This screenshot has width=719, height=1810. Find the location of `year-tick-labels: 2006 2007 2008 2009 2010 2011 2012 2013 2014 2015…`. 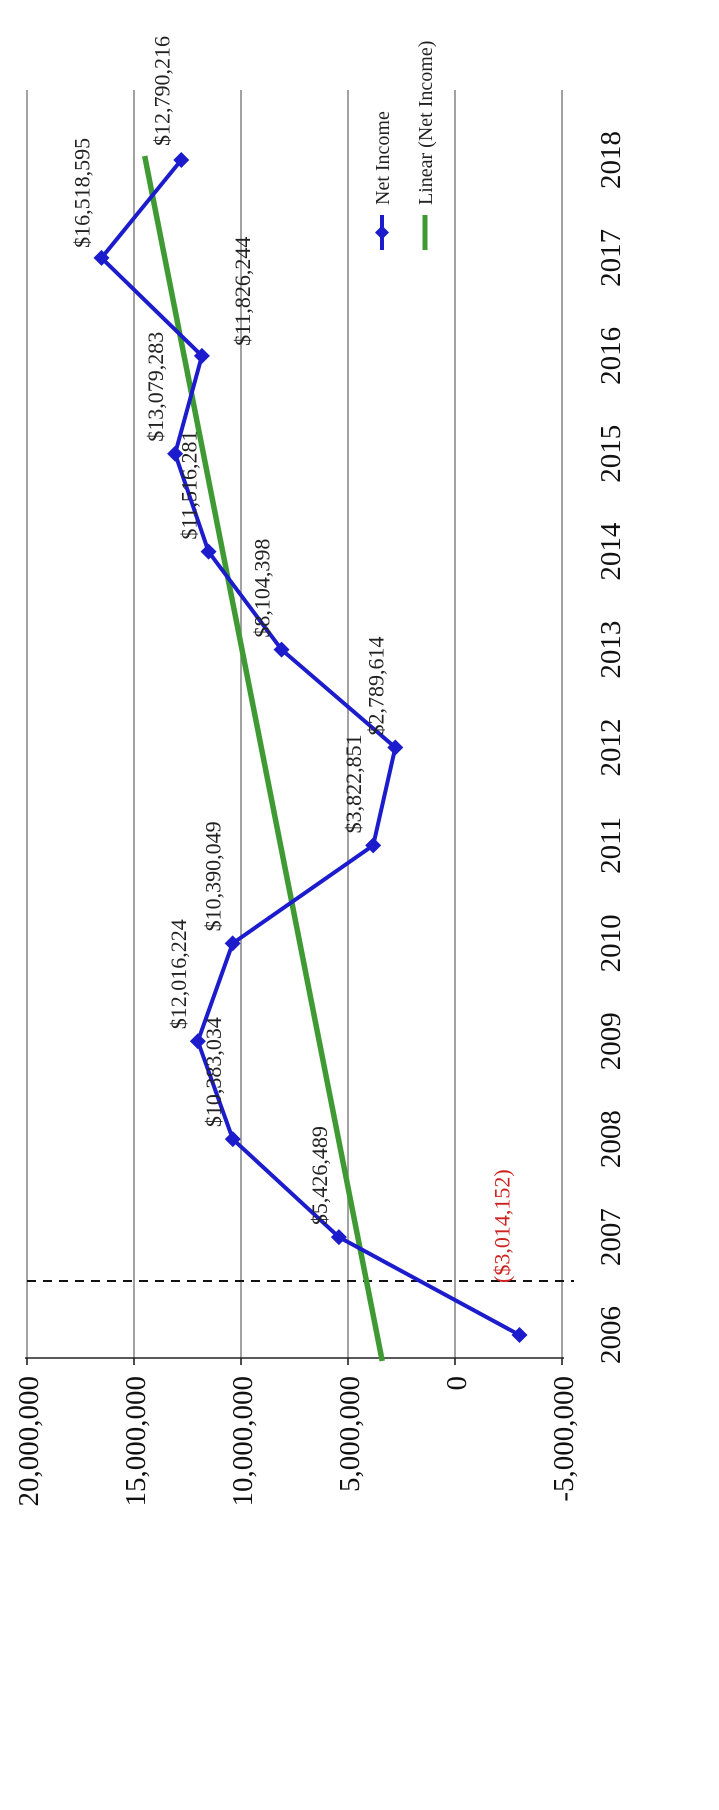

year-tick-labels: 2006 2007 2008 2009 2010 2011 2012 2013 2014 2015… is located at coordinates (611, 747).